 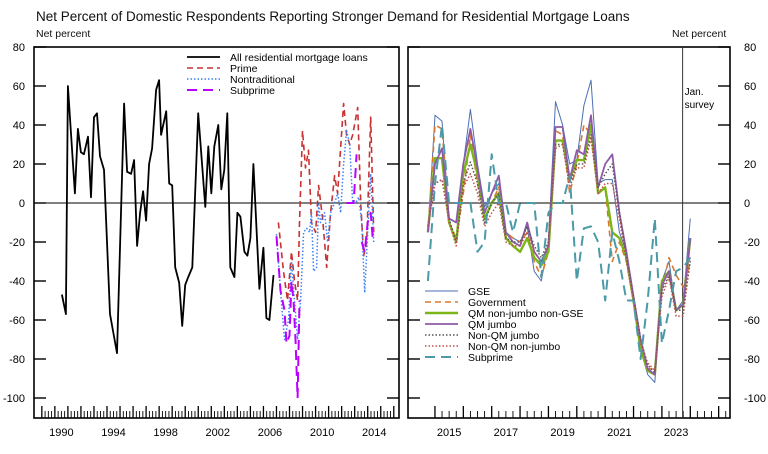 What do you see at coordinates (503, 336) in the screenshot?
I see `legend-label: Non-QM jumbo` at bounding box center [503, 336].